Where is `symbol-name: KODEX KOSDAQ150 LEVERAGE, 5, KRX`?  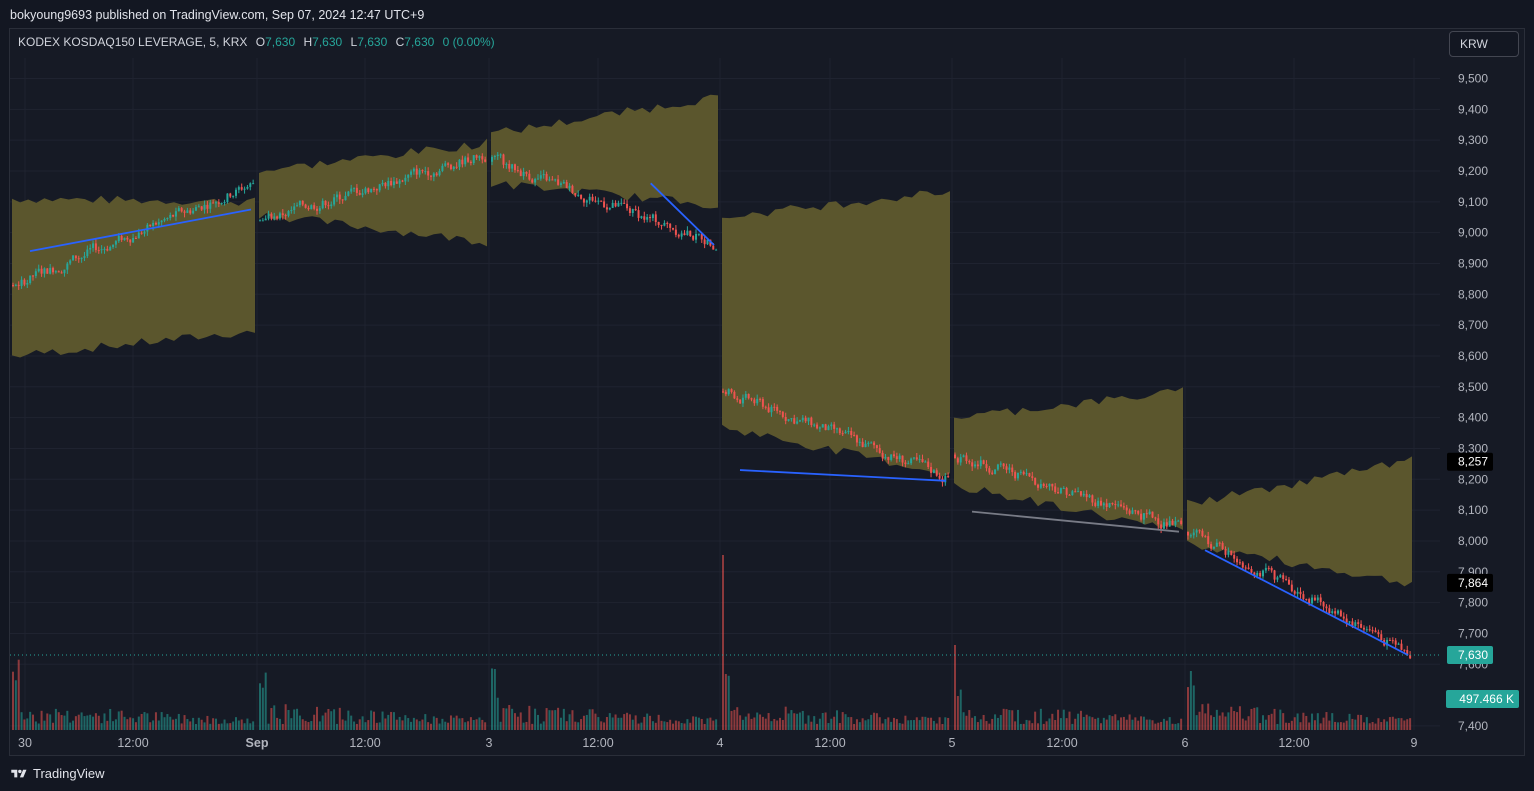
symbol-name: KODEX KOSDAQ150 LEVERAGE, 5, KRX is located at coordinates (133, 42).